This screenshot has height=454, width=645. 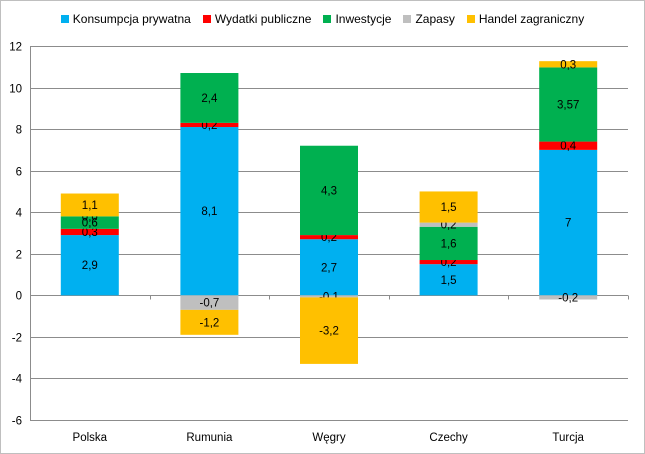 What do you see at coordinates (15, 90) in the screenshot?
I see `y-tick-label: 10` at bounding box center [15, 90].